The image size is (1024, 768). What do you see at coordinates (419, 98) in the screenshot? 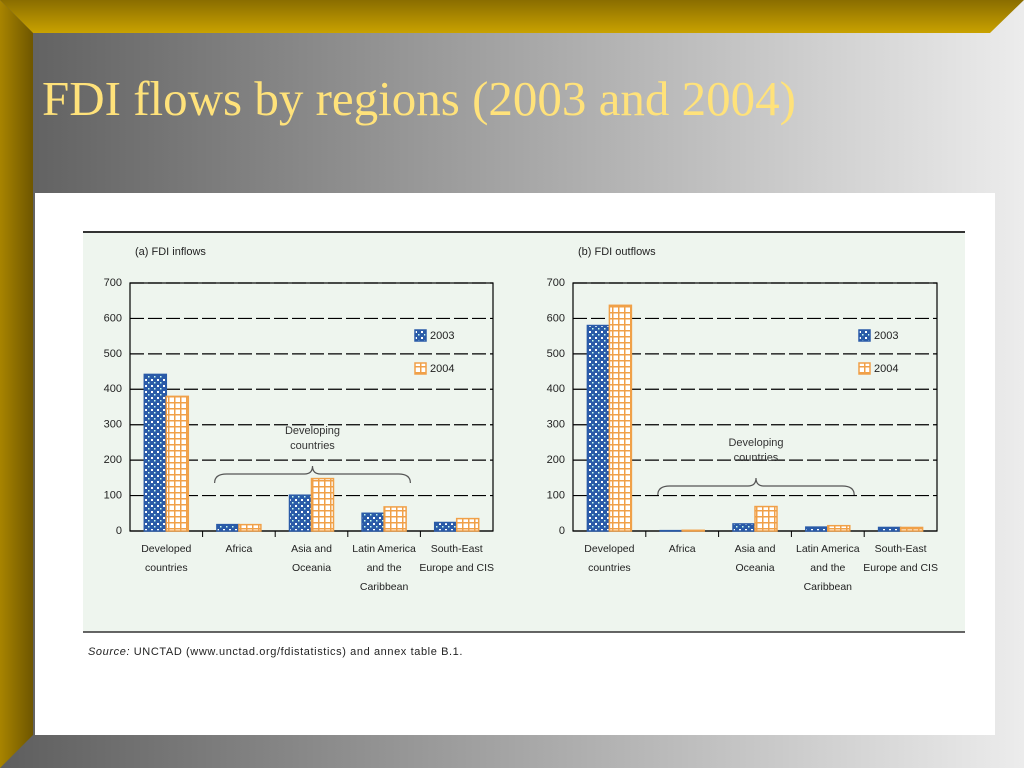
I see `slide-title: FDI flows by regions (2003 and 2004)` at bounding box center [419, 98].